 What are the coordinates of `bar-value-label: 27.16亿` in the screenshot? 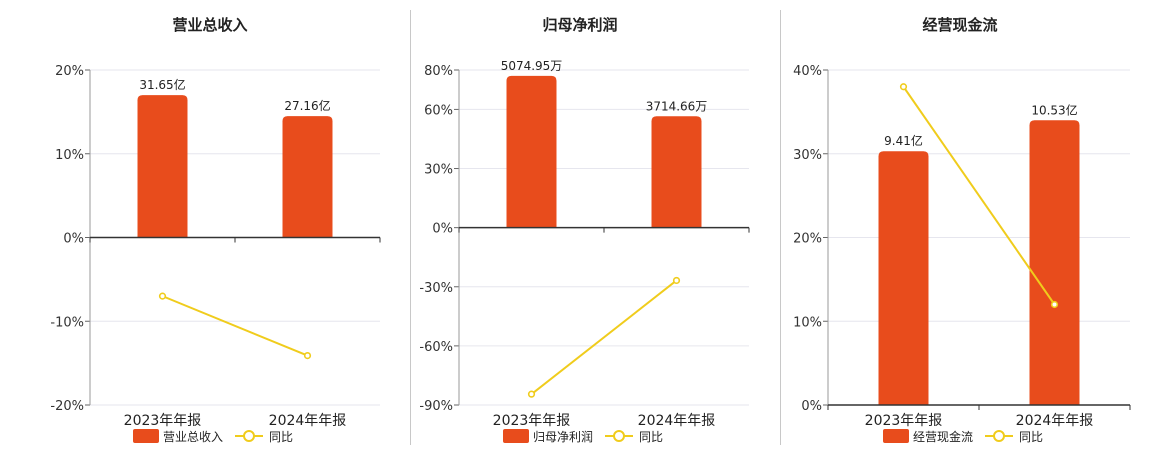 It's located at (307, 105).